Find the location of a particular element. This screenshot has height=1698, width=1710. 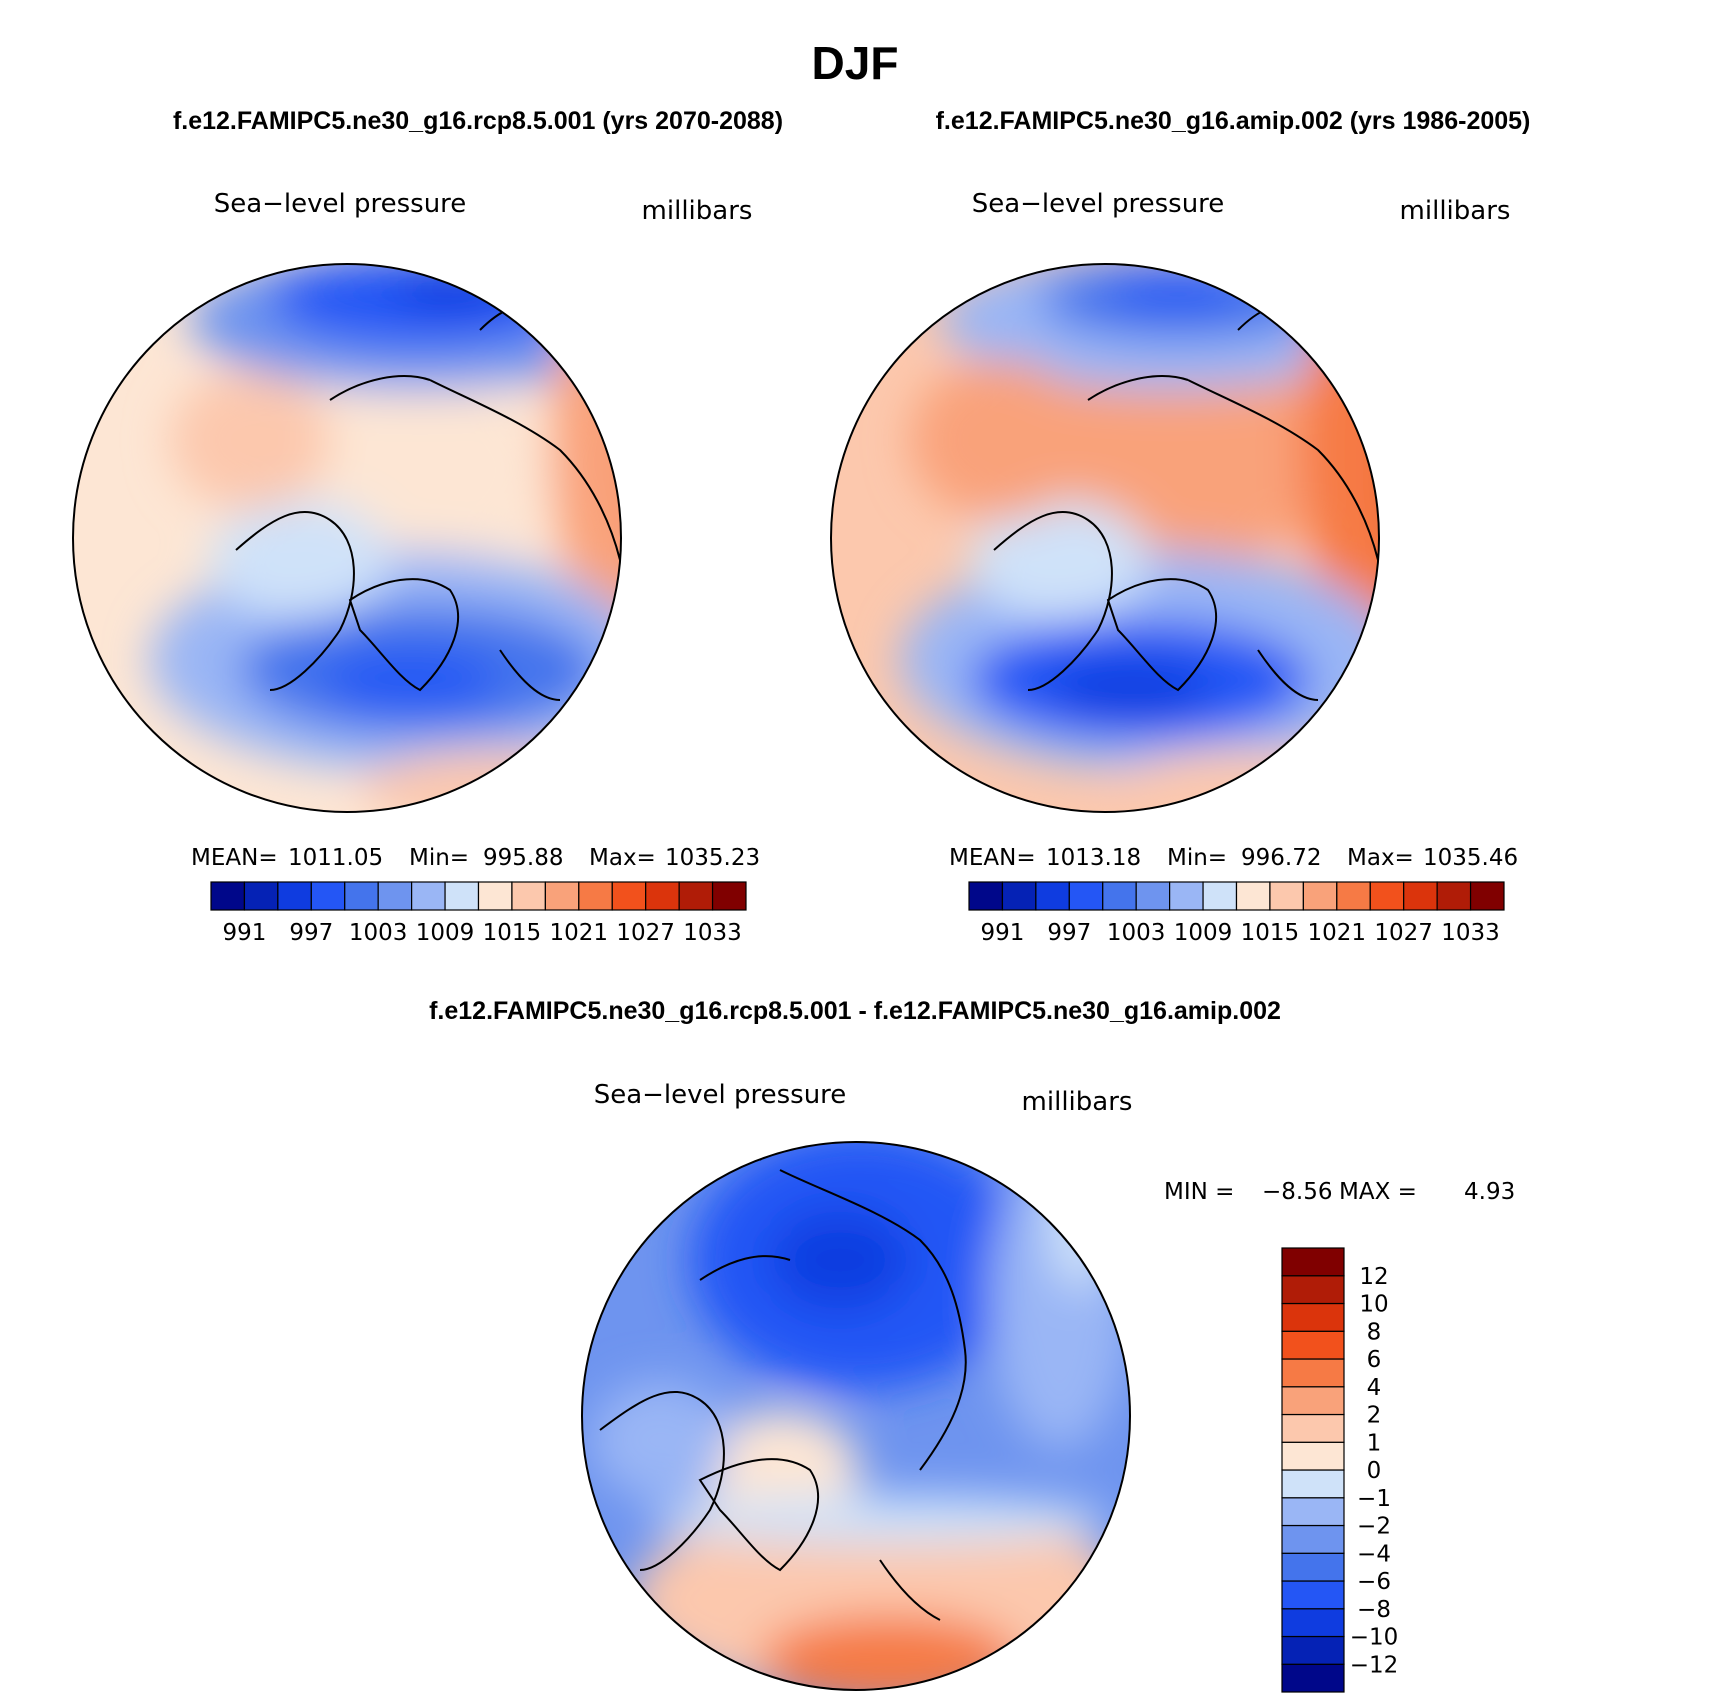

panel-2-stats: MEAN= 1013.18 Min= 996.72 Max= 1035.46 is located at coordinates (1233, 858).